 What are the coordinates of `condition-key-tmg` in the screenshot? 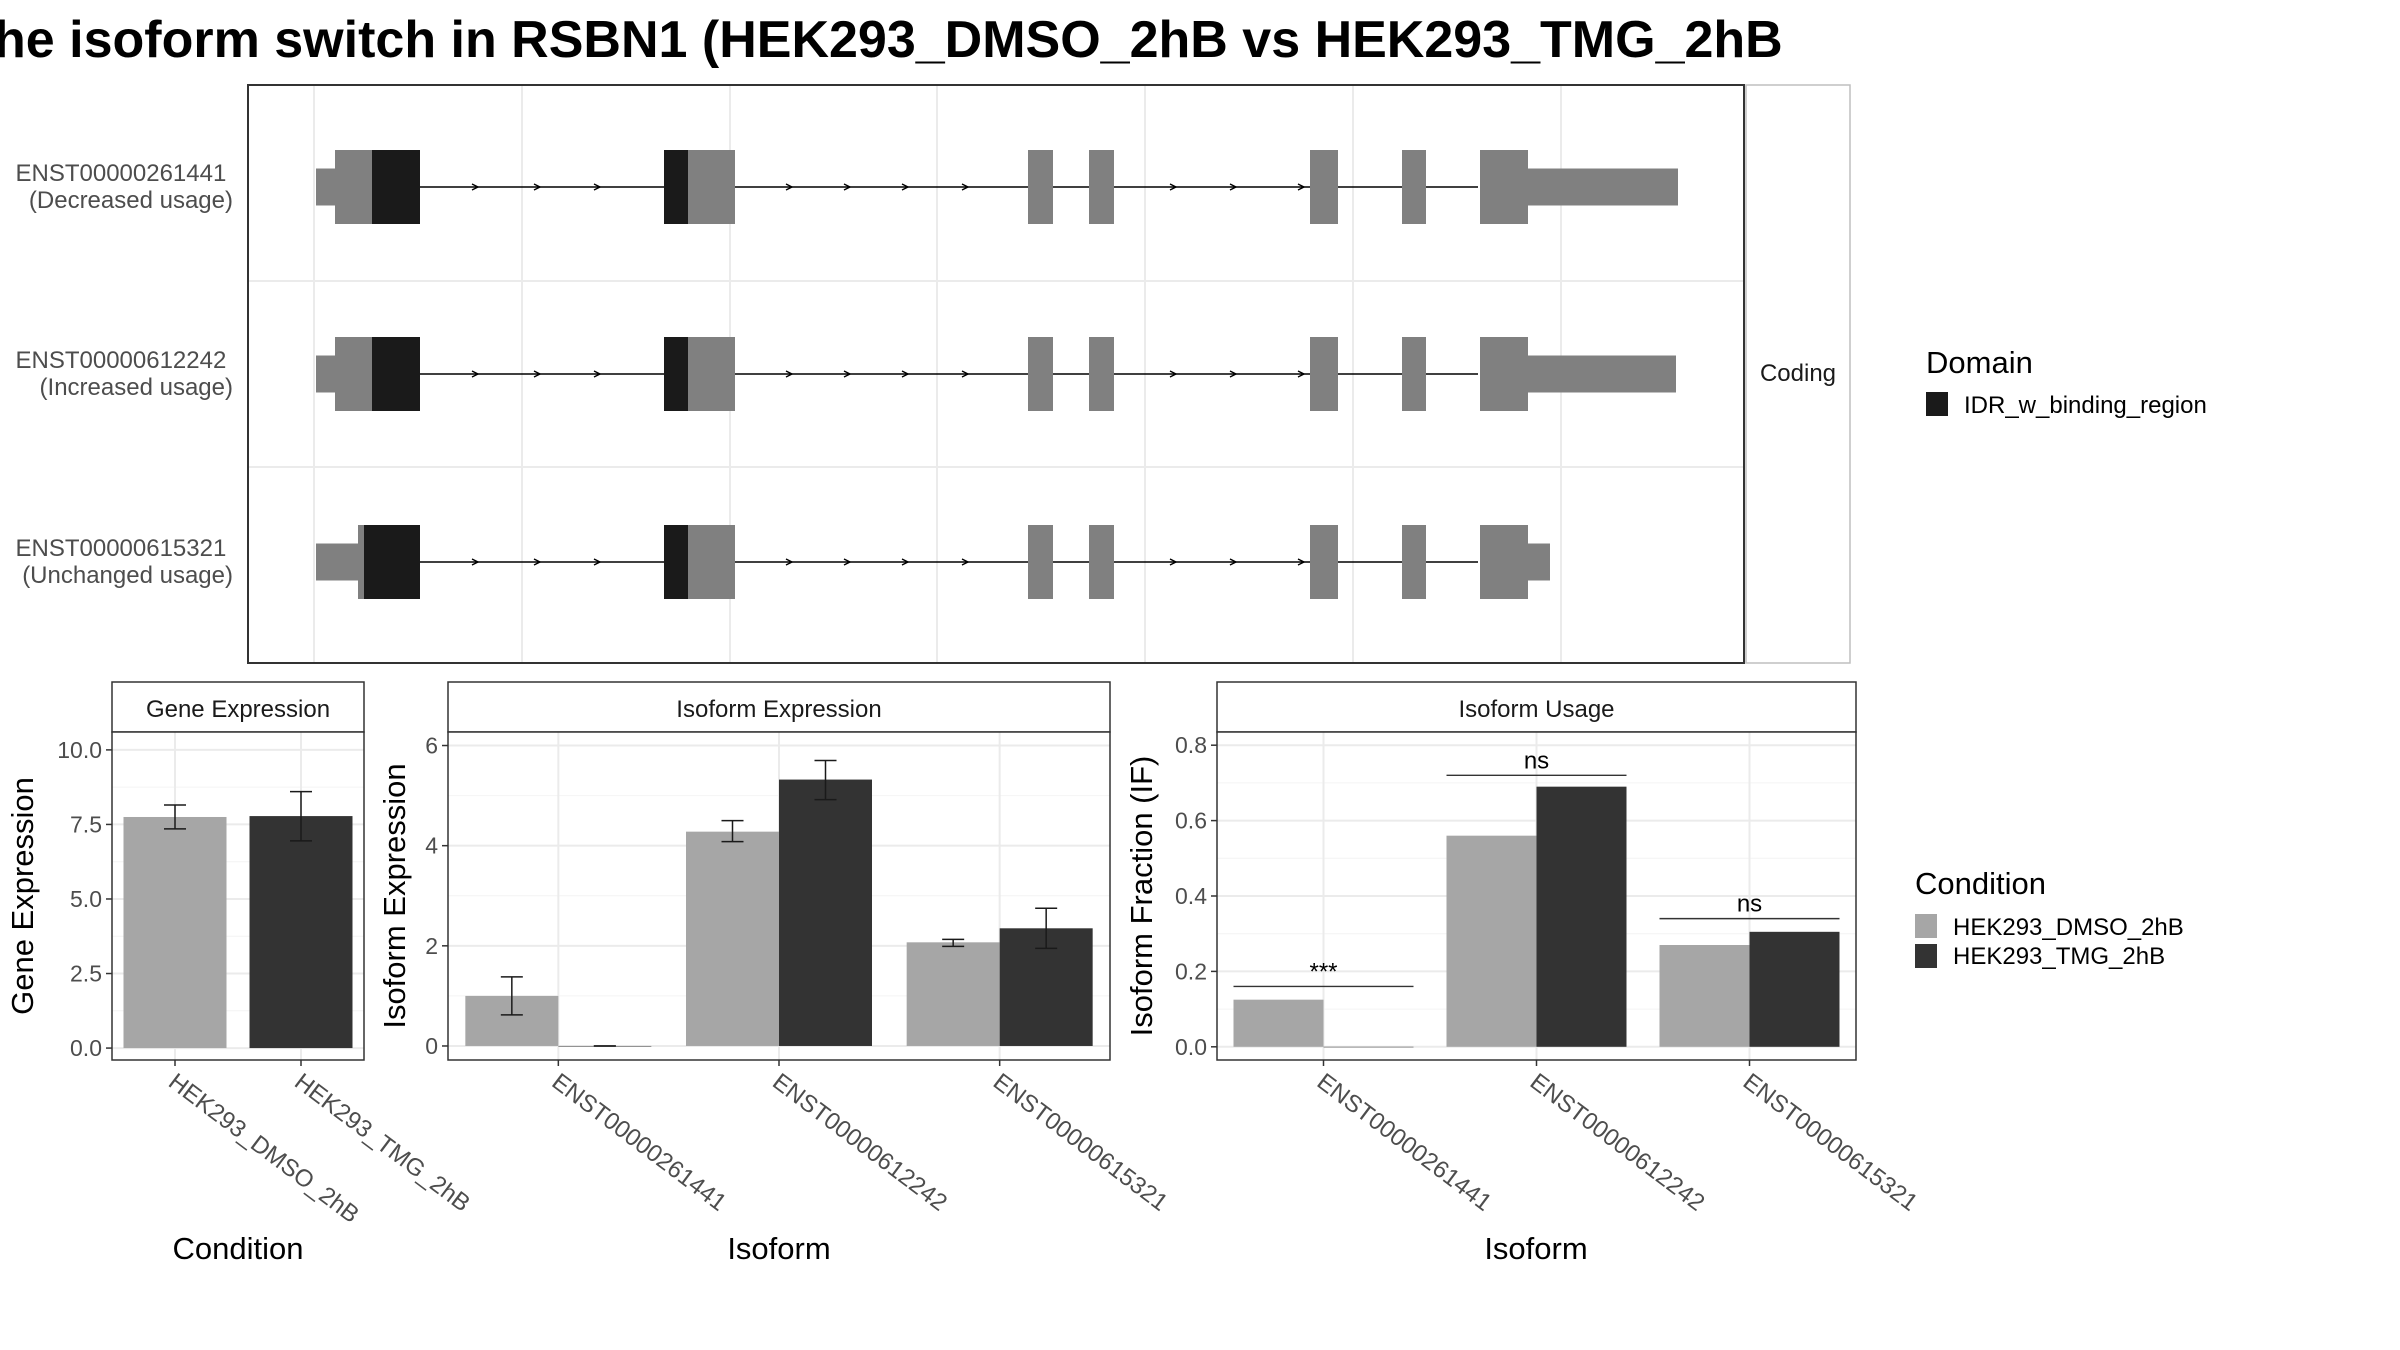 It's located at (1926, 956).